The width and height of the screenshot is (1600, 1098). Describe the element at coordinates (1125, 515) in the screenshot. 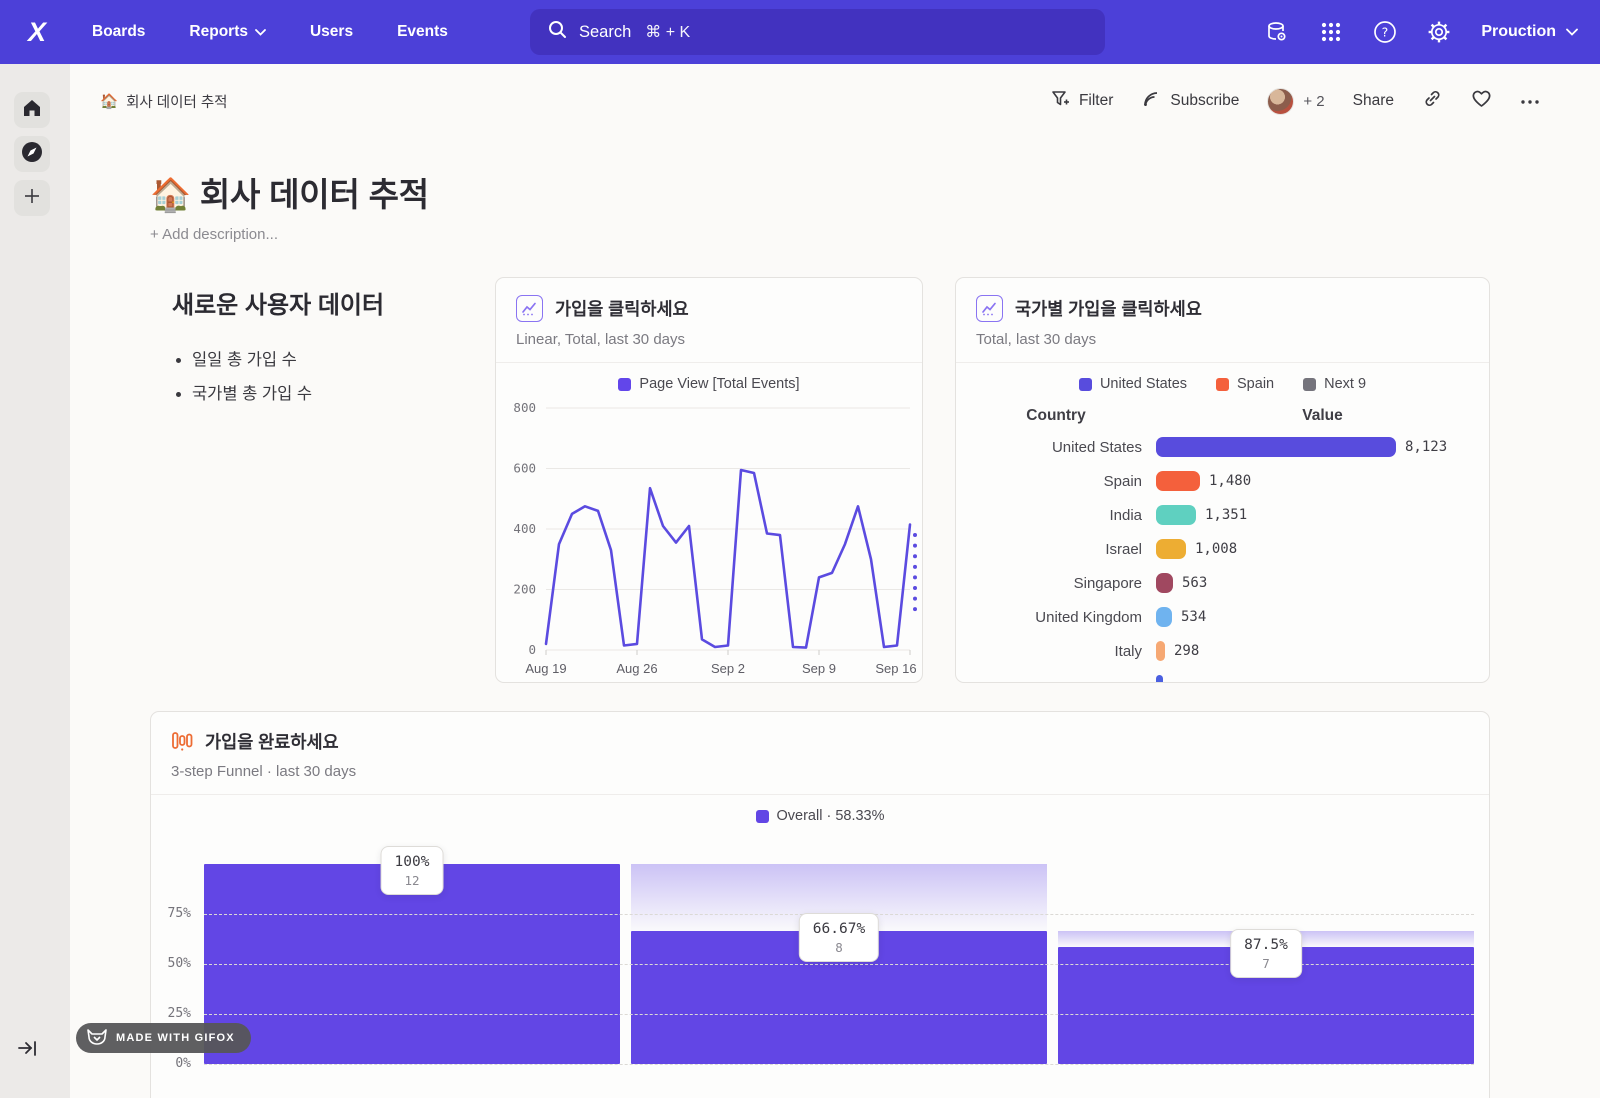

I see `country-label: India` at that location.